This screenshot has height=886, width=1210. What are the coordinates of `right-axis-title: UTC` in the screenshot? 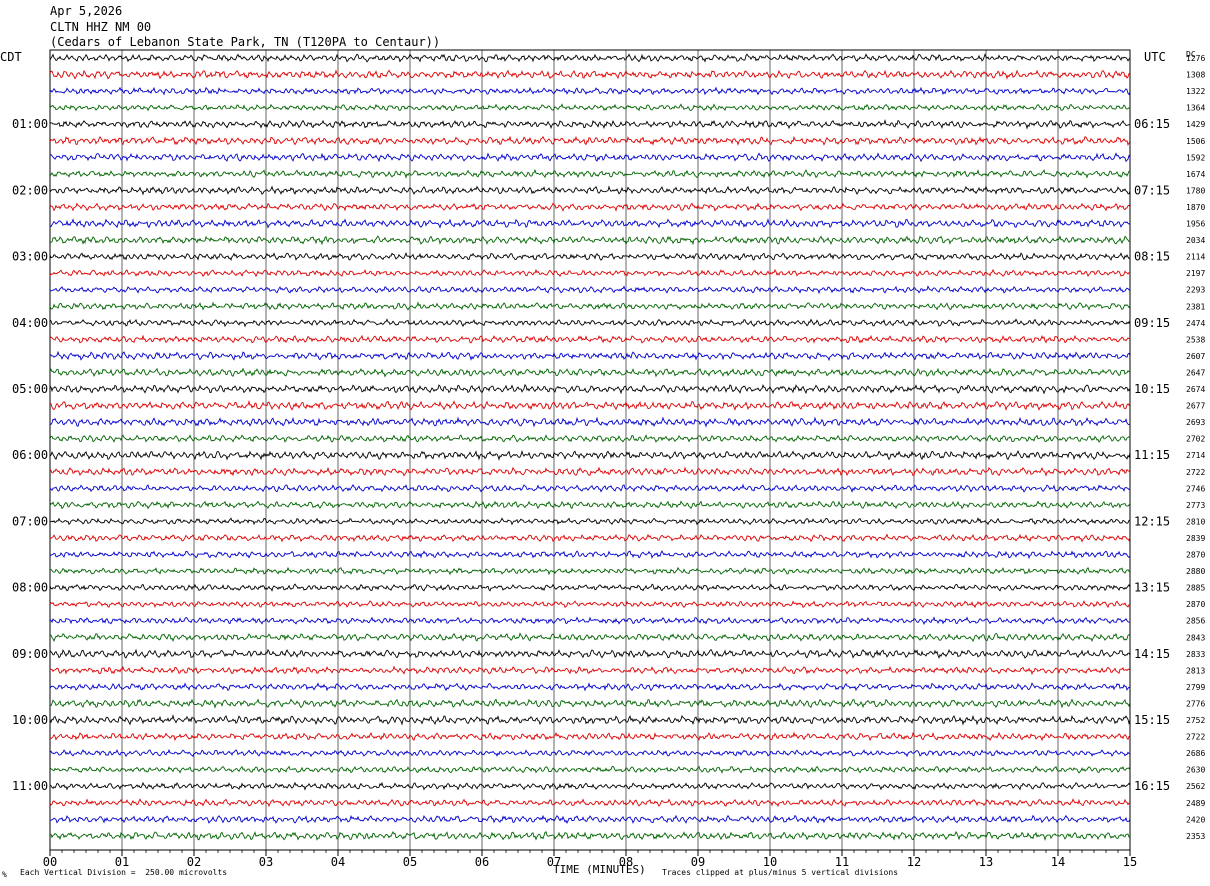 It's located at (1155, 57).